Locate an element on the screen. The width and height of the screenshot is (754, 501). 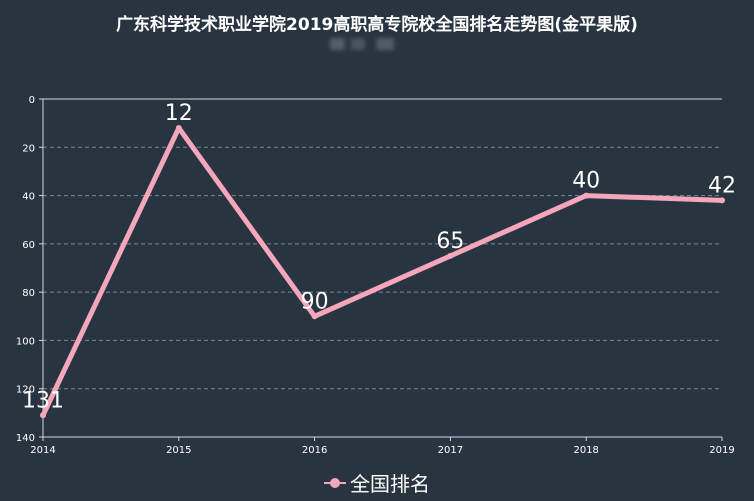
y-tick-label: 20 is located at coordinates (28, 148).